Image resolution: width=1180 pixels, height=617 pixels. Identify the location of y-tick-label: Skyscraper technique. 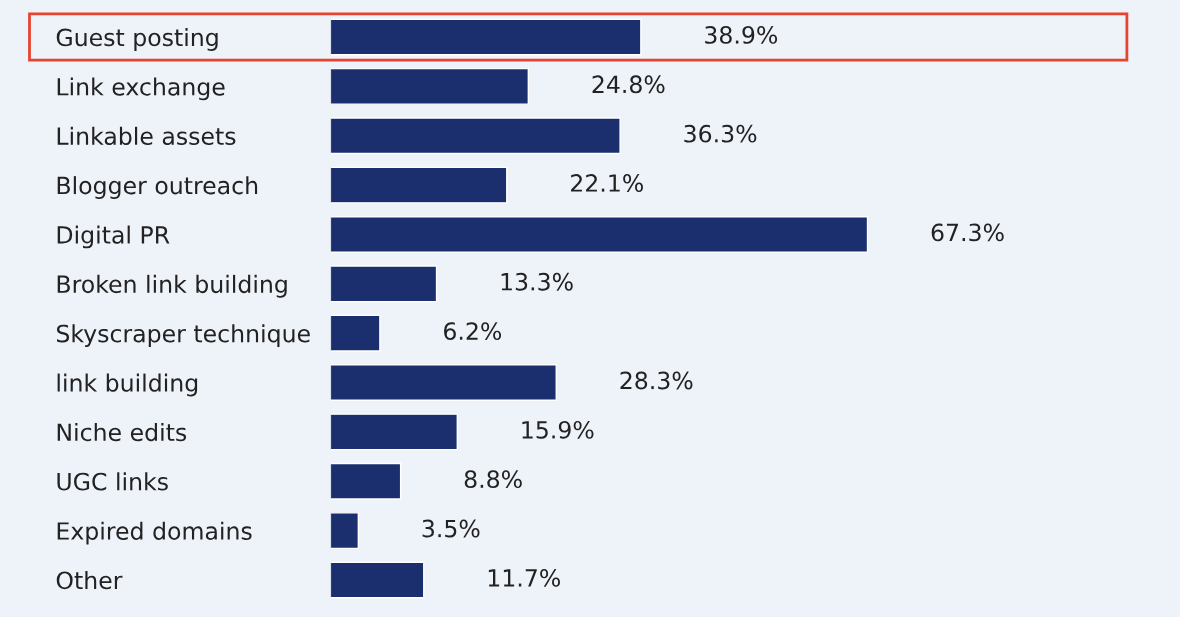
(183, 336).